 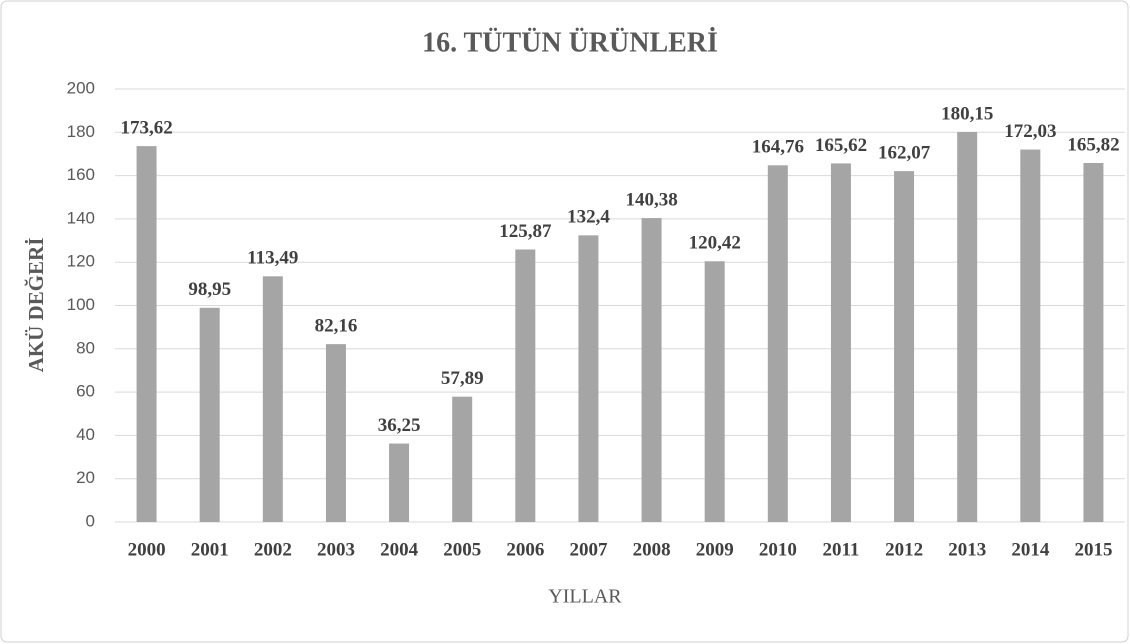 What do you see at coordinates (585, 597) in the screenshot?
I see `x-axis-label: YILLAR` at bounding box center [585, 597].